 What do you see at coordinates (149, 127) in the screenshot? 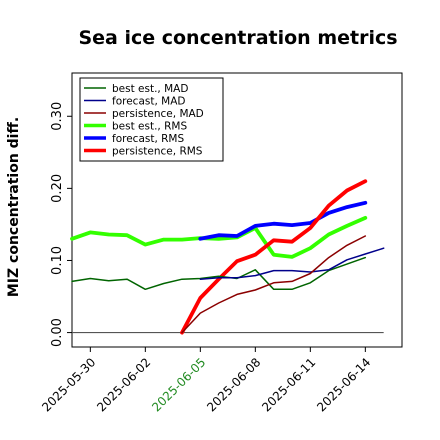
I see `legend-entry-label: best est., RMS` at bounding box center [149, 127].